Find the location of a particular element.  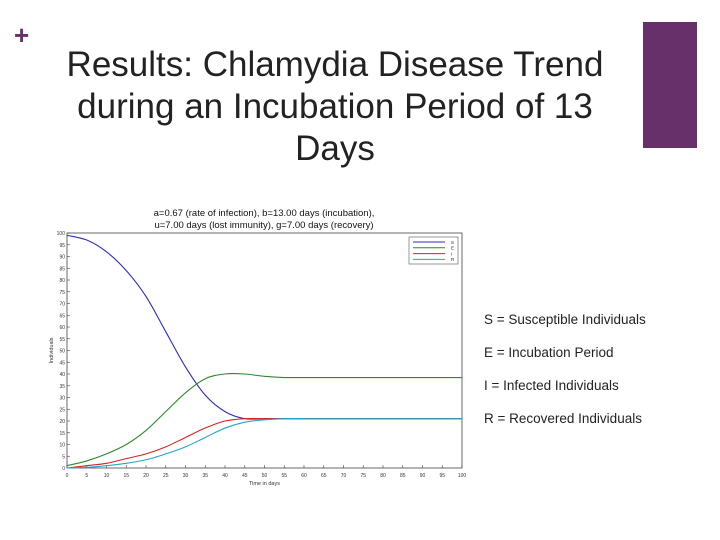

x-tick-label: 45 is located at coordinates (245, 476).